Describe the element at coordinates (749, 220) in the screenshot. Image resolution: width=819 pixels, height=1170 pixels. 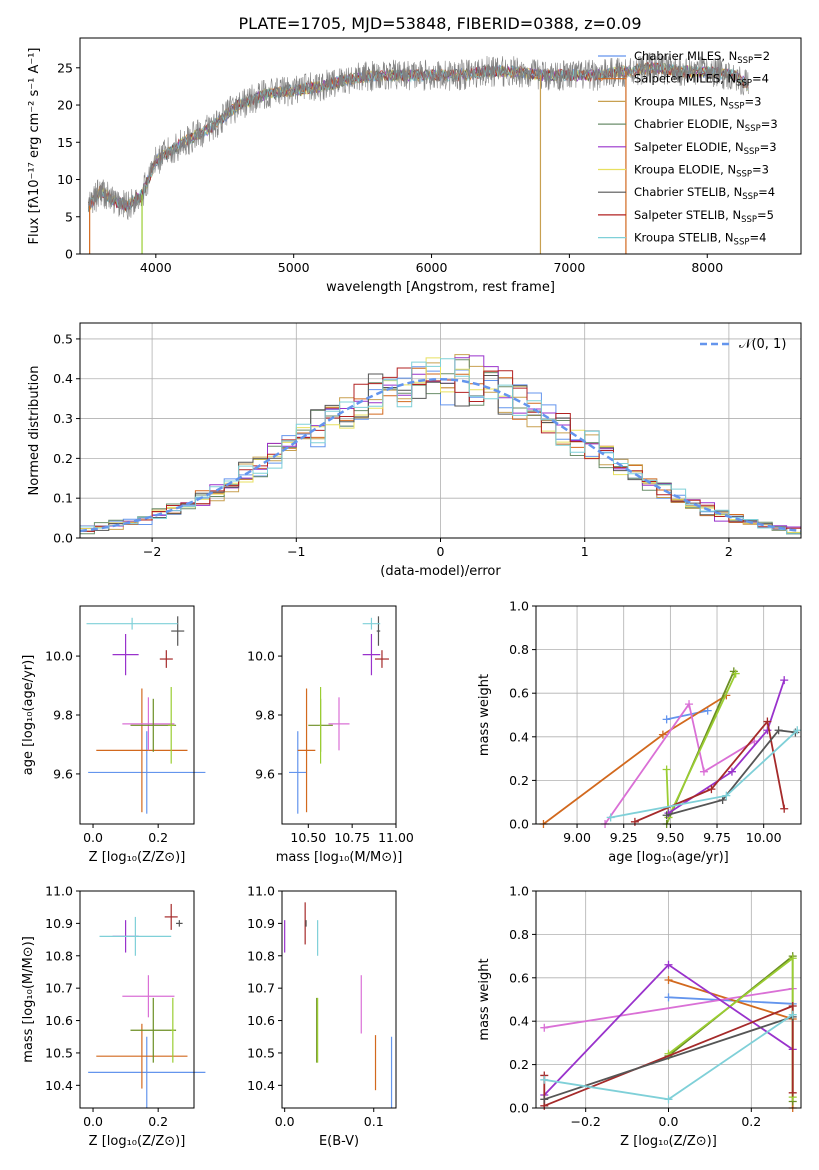
I see `legend-subscript: SSP` at that location.